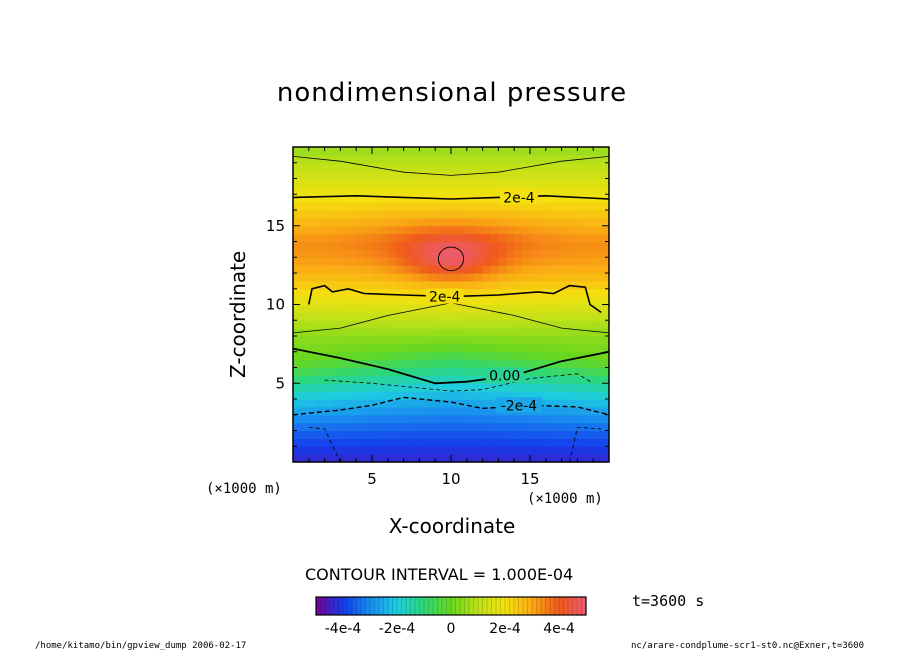  What do you see at coordinates (141, 646) in the screenshot?
I see `footer-left: /home/kitamo/bin/gpview_dump 2006-02-17` at bounding box center [141, 646].